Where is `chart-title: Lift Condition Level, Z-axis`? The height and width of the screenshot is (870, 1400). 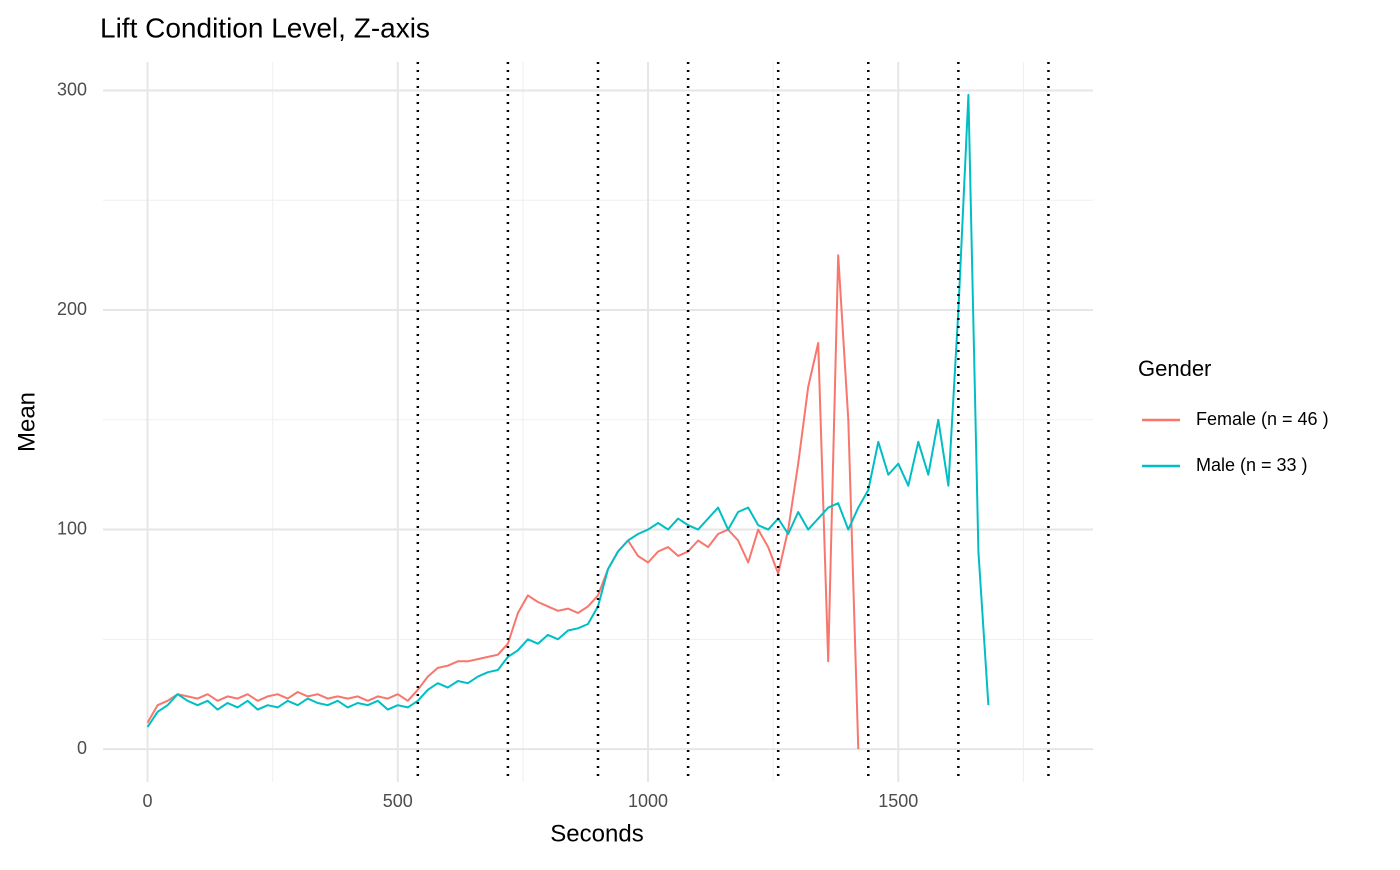 chart-title: Lift Condition Level, Z-axis is located at coordinates (265, 27).